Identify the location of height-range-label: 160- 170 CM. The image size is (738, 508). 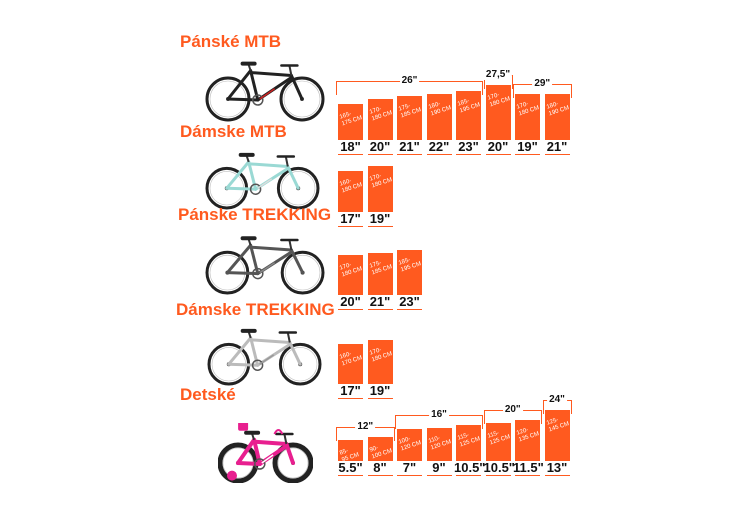
(352, 358).